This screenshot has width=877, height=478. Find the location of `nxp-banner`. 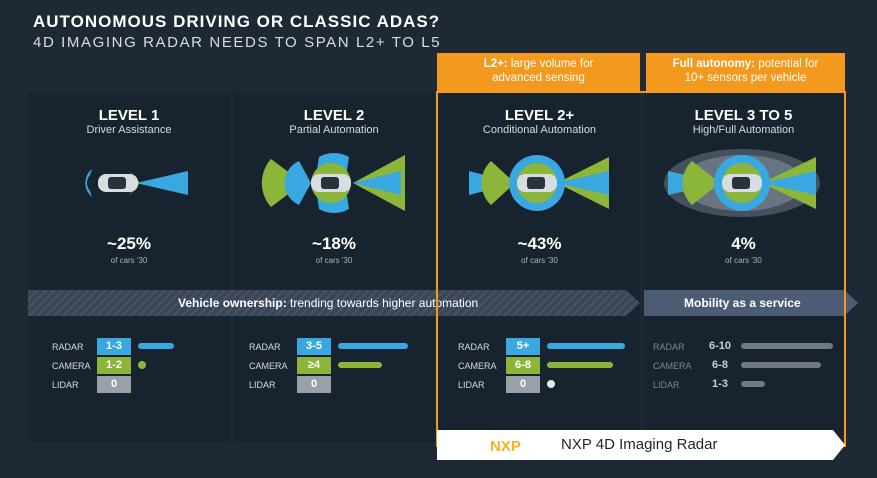

nxp-banner is located at coordinates (641, 445).